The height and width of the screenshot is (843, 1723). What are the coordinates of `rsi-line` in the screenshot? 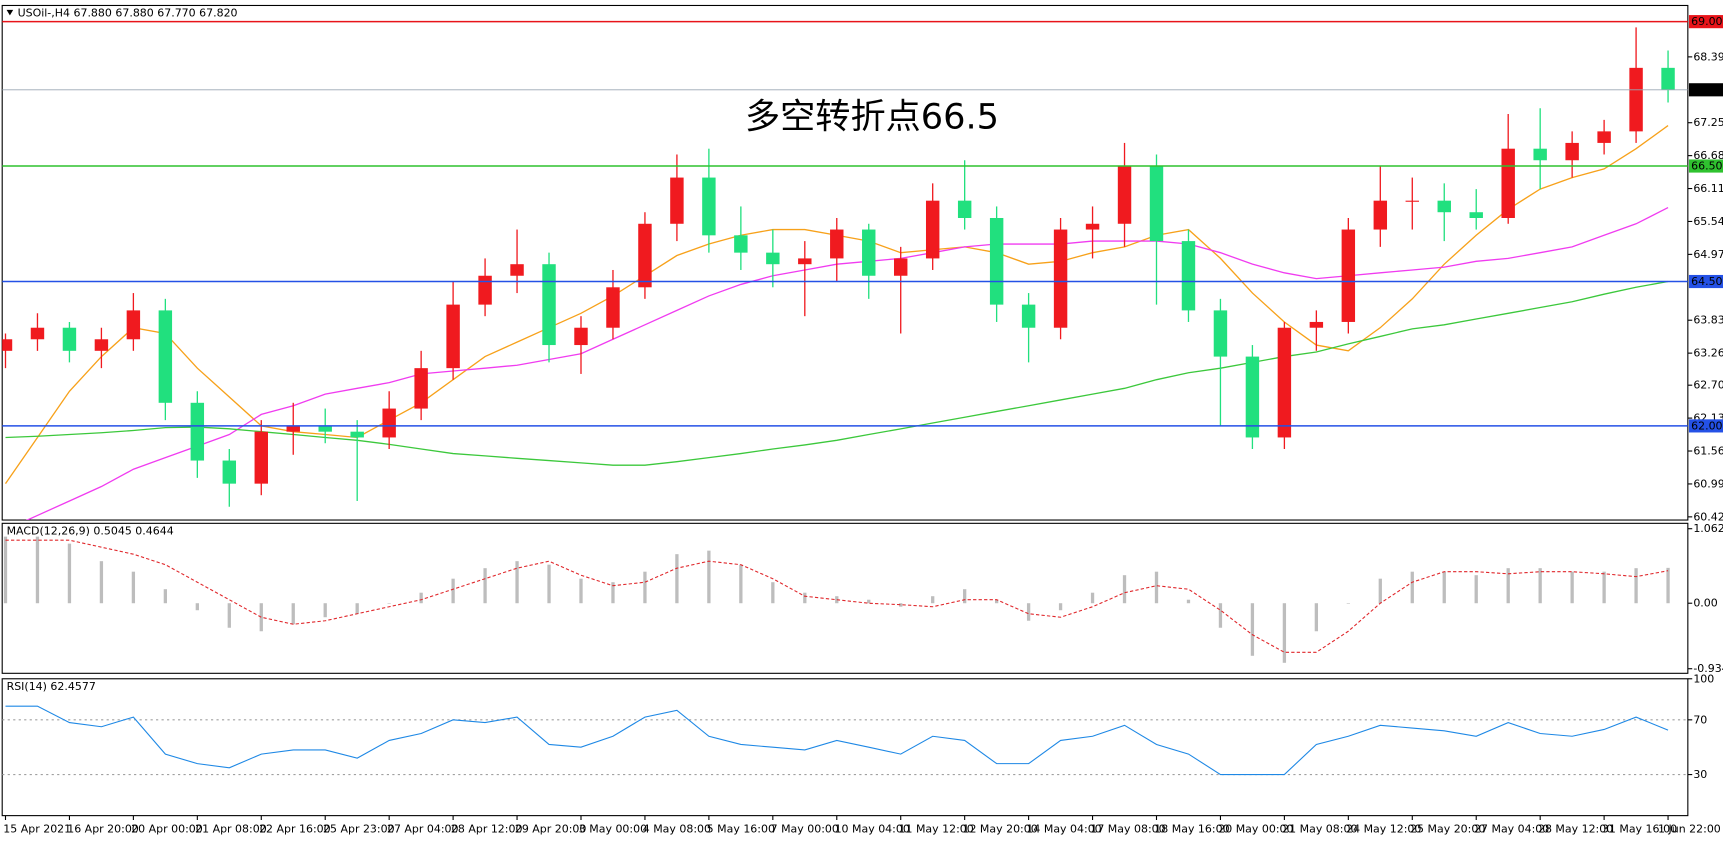 It's located at (837, 740).